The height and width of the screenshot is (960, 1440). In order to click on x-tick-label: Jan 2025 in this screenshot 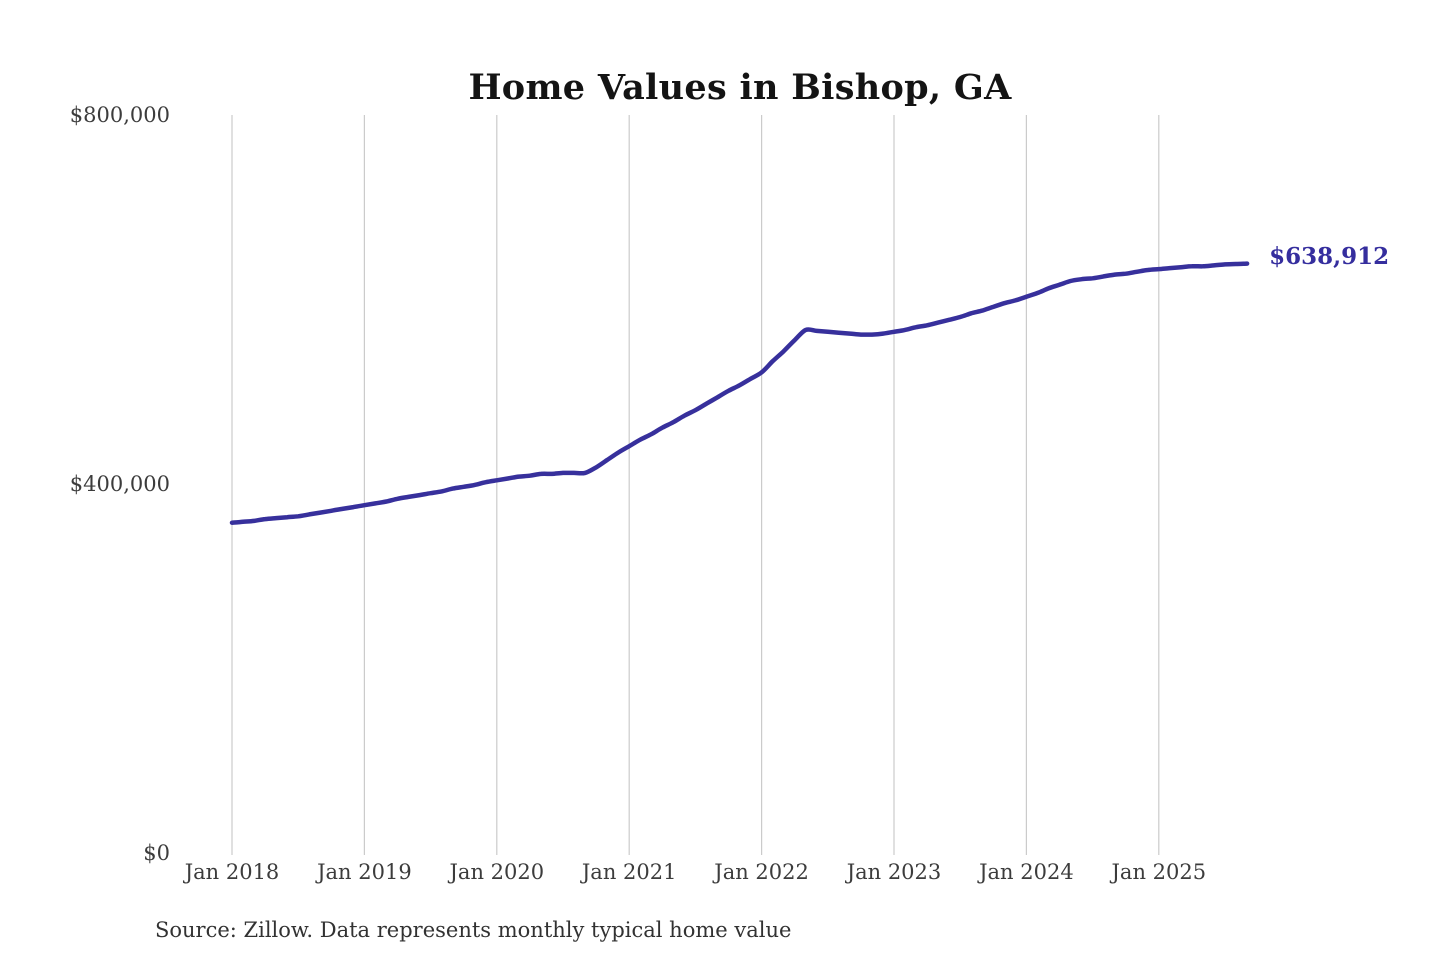, I will do `click(1158, 872)`.